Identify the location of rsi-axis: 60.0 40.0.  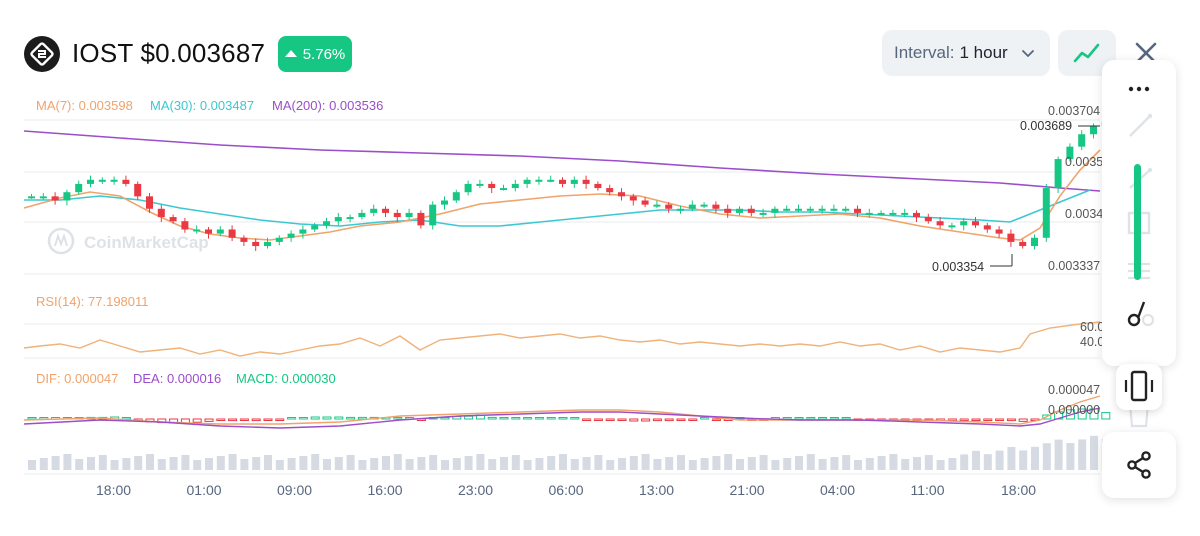
(1092, 334).